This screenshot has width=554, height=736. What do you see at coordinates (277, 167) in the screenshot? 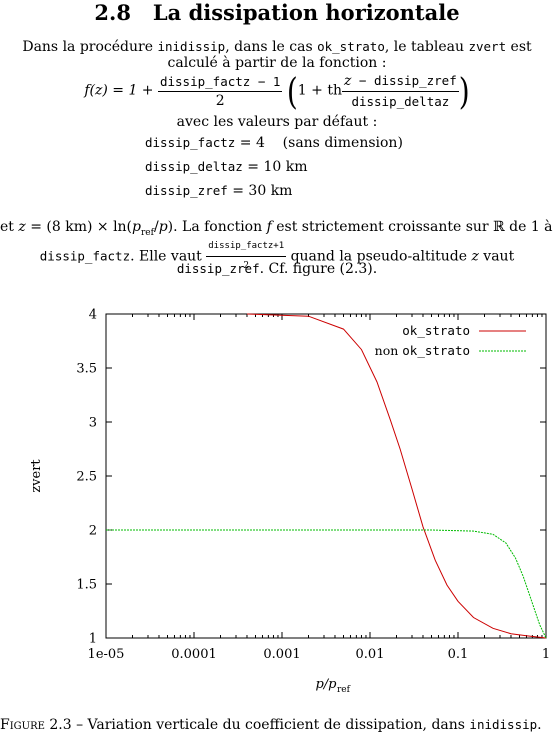
I see `default-value: = 10 km` at bounding box center [277, 167].